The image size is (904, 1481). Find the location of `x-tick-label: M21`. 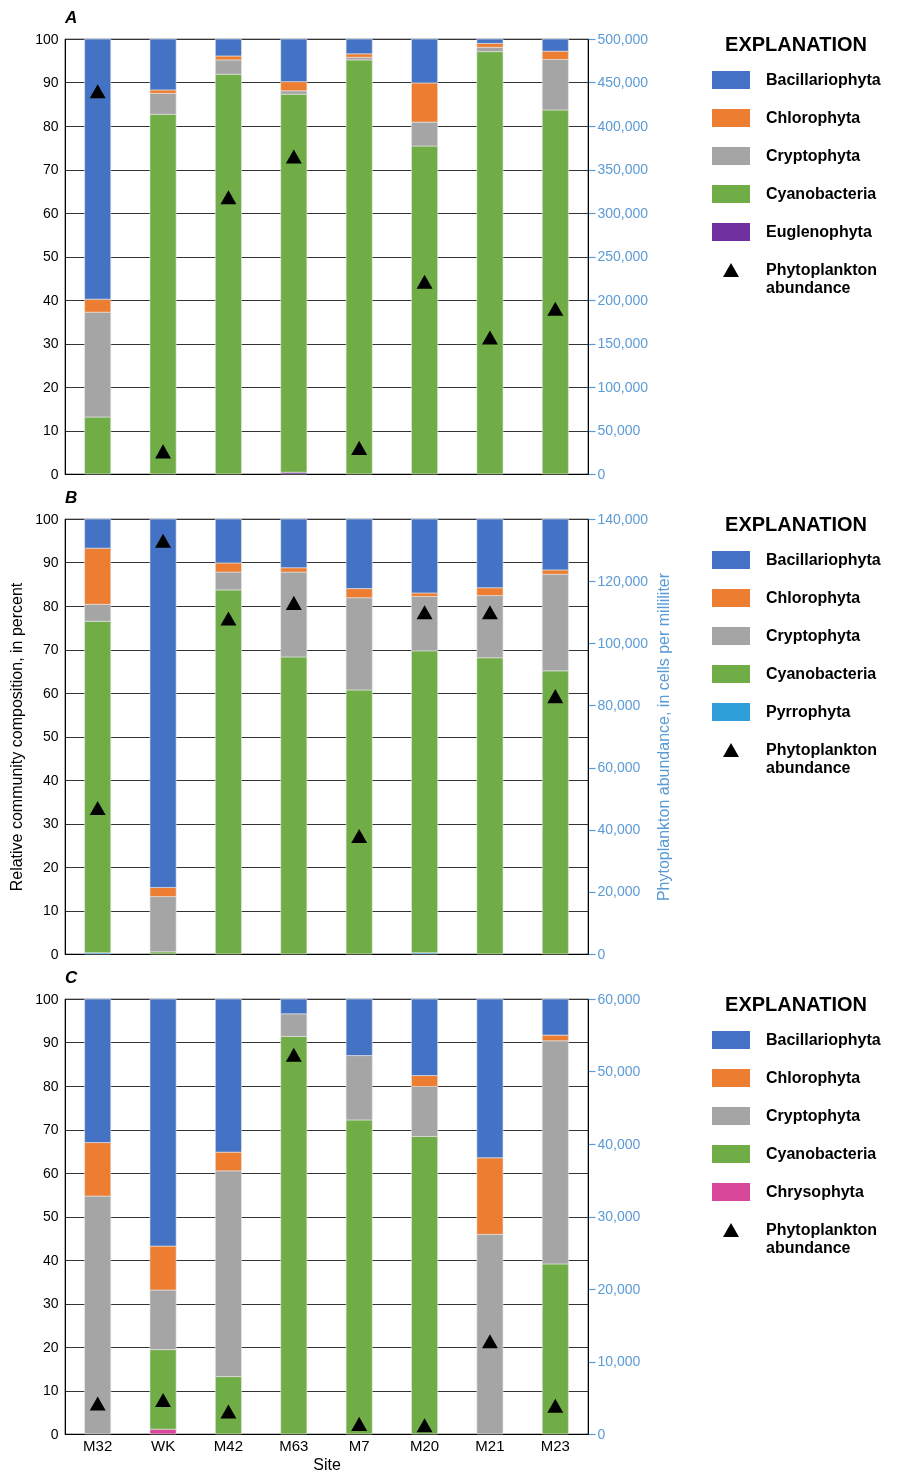

x-tick-label: M21 is located at coordinates (490, 1445).